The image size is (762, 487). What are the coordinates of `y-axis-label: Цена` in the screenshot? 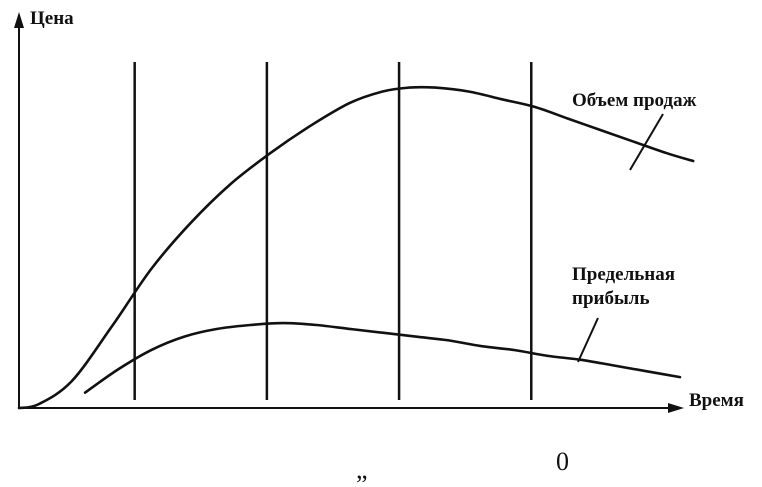 It's located at (52, 18).